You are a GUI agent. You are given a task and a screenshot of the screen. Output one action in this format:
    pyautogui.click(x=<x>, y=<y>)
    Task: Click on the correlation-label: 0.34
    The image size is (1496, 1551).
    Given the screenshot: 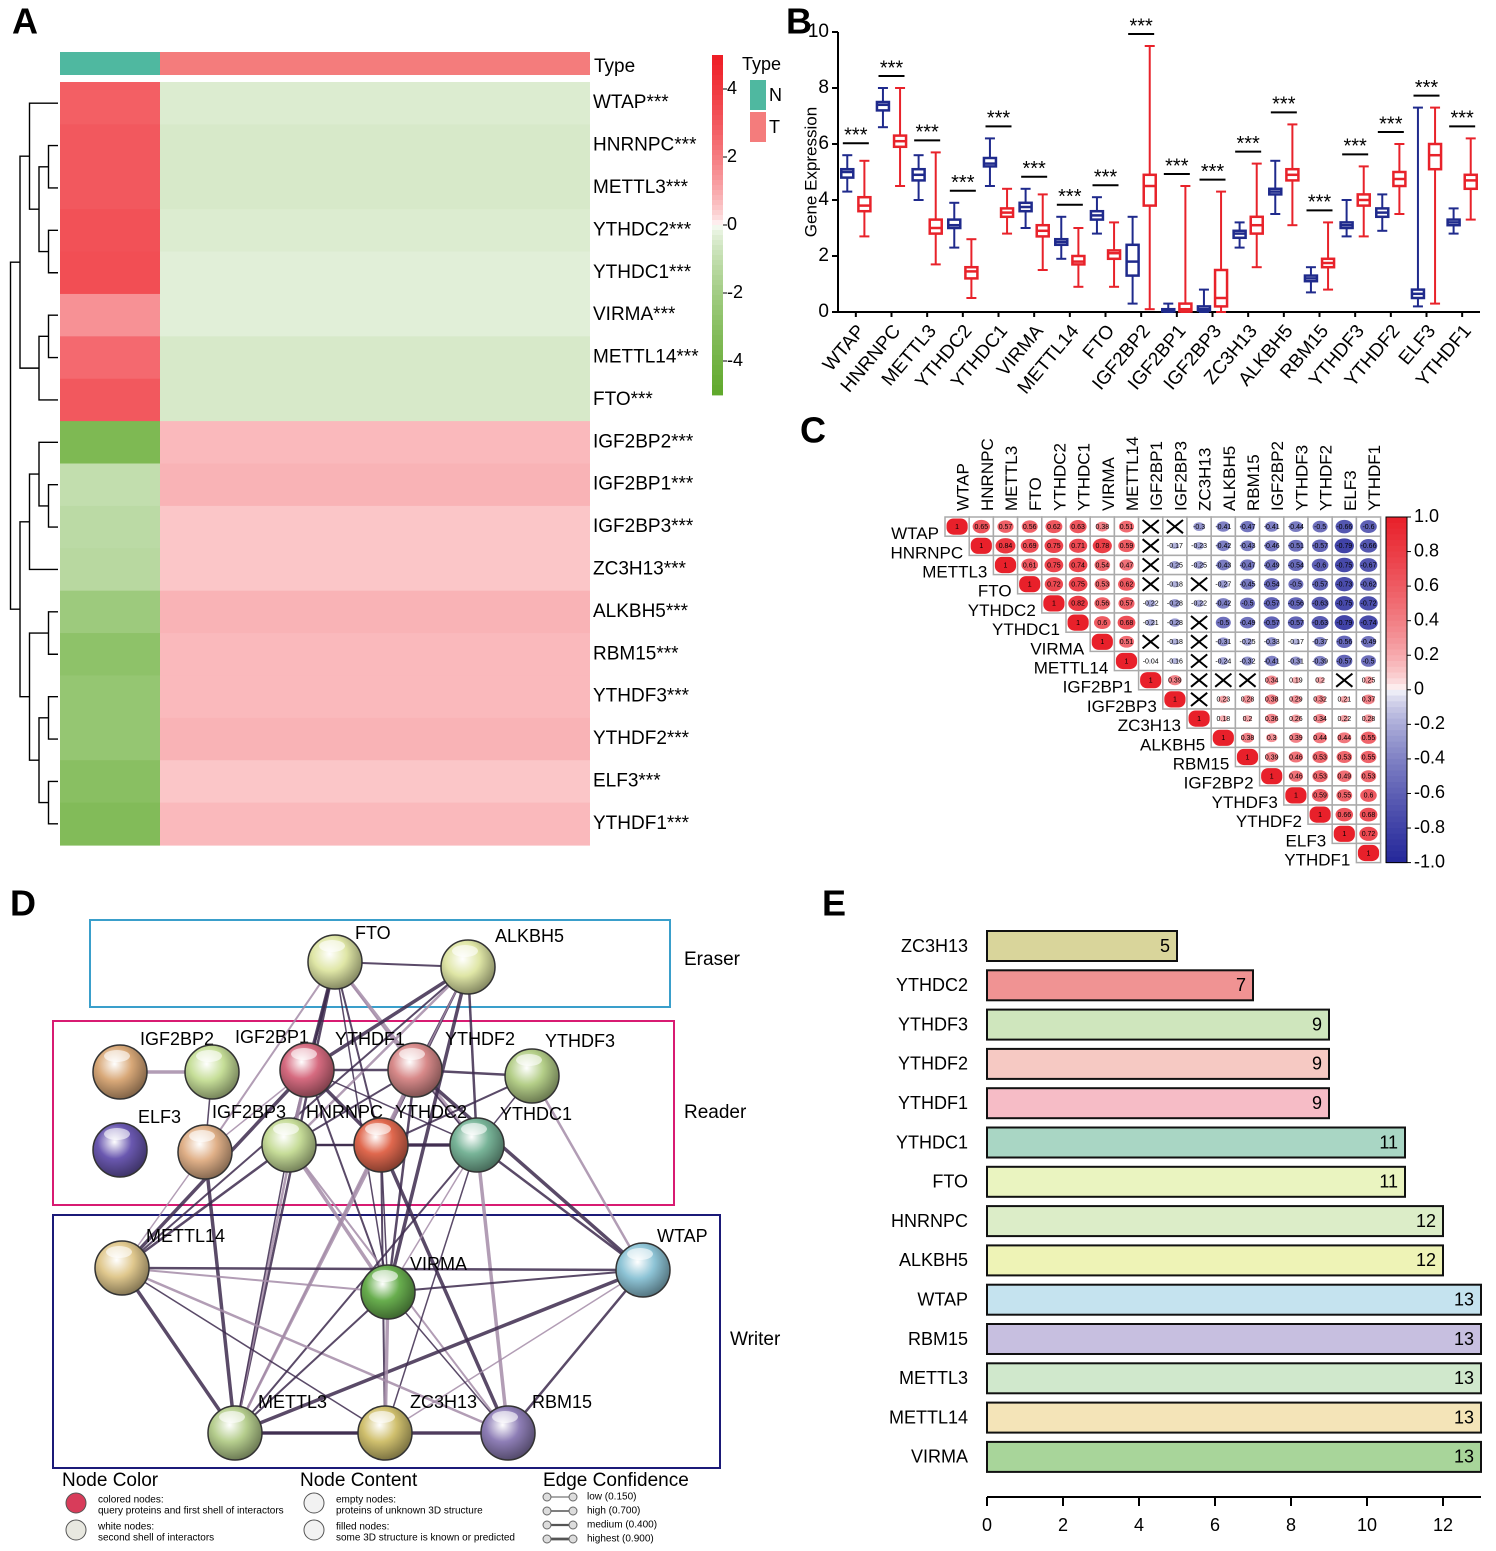 What is the action you would take?
    pyautogui.click(x=1272, y=681)
    